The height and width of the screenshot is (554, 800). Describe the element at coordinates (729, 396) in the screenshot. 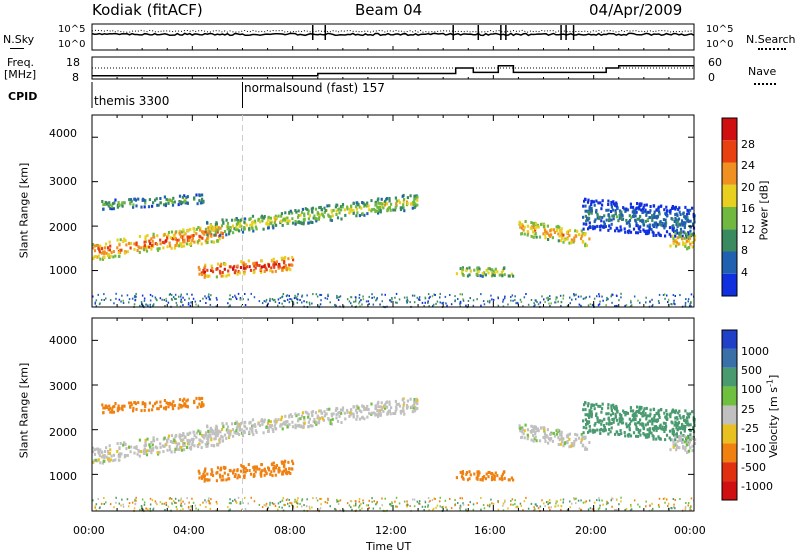

I see `velocity-colorbar-segment` at that location.